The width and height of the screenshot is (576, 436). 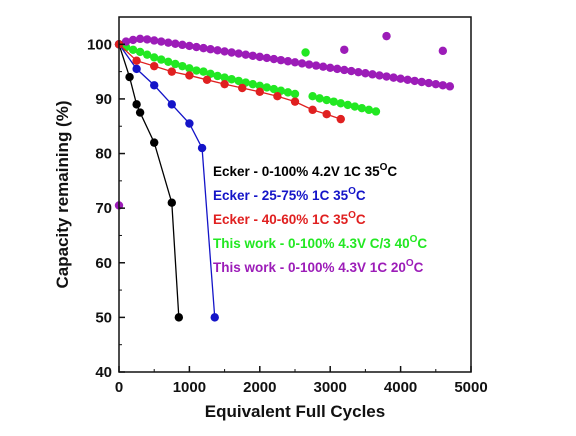 What do you see at coordinates (119, 387) in the screenshot?
I see `x-tick-label: 0` at bounding box center [119, 387].